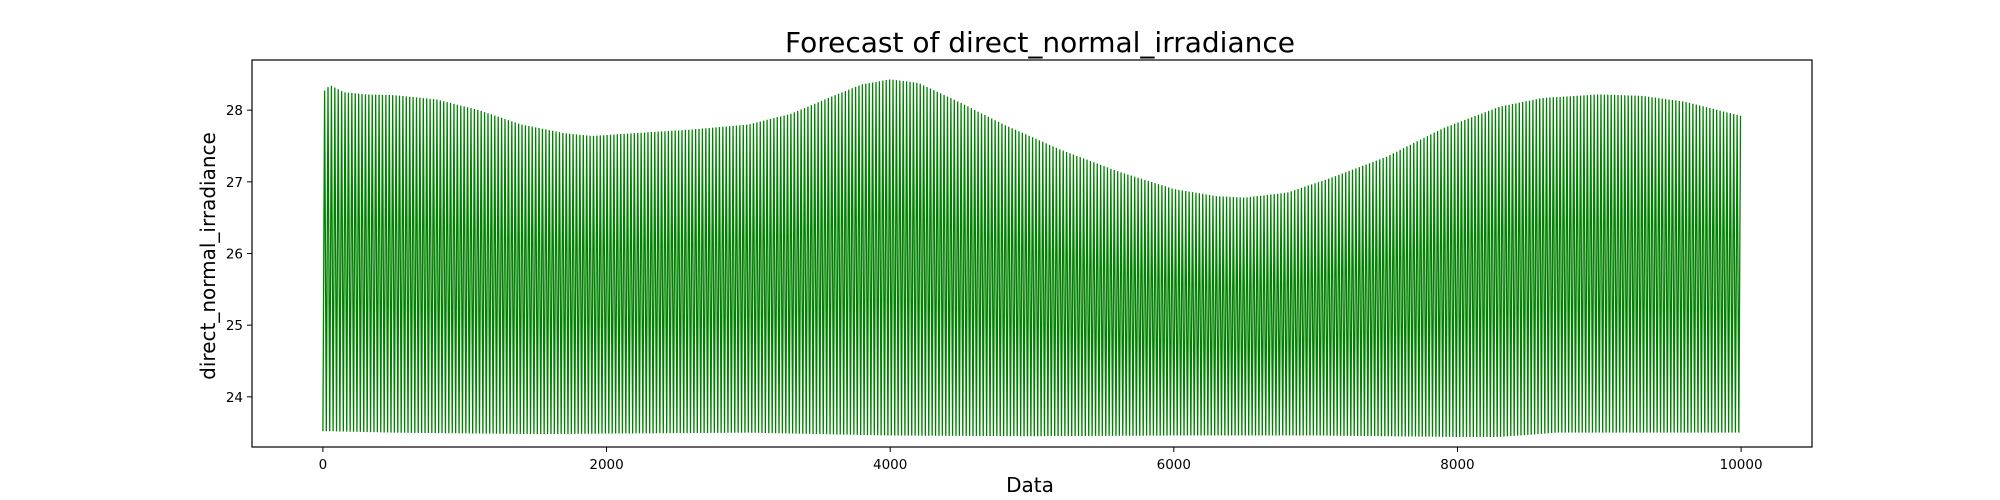 Image resolution: width=2000 pixels, height=500 pixels. What do you see at coordinates (1741, 465) in the screenshot?
I see `x-tick-label: 10000` at bounding box center [1741, 465].